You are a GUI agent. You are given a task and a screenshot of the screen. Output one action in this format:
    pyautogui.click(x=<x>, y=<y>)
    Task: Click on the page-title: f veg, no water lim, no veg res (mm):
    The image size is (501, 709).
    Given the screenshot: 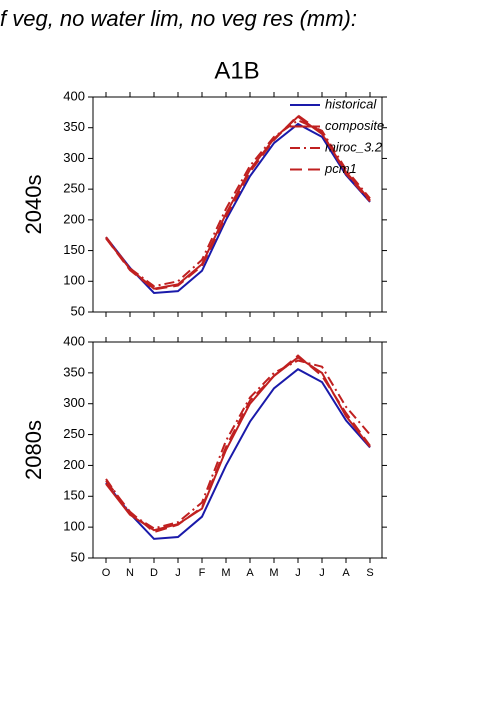 What is the action you would take?
    pyautogui.click(x=178, y=18)
    